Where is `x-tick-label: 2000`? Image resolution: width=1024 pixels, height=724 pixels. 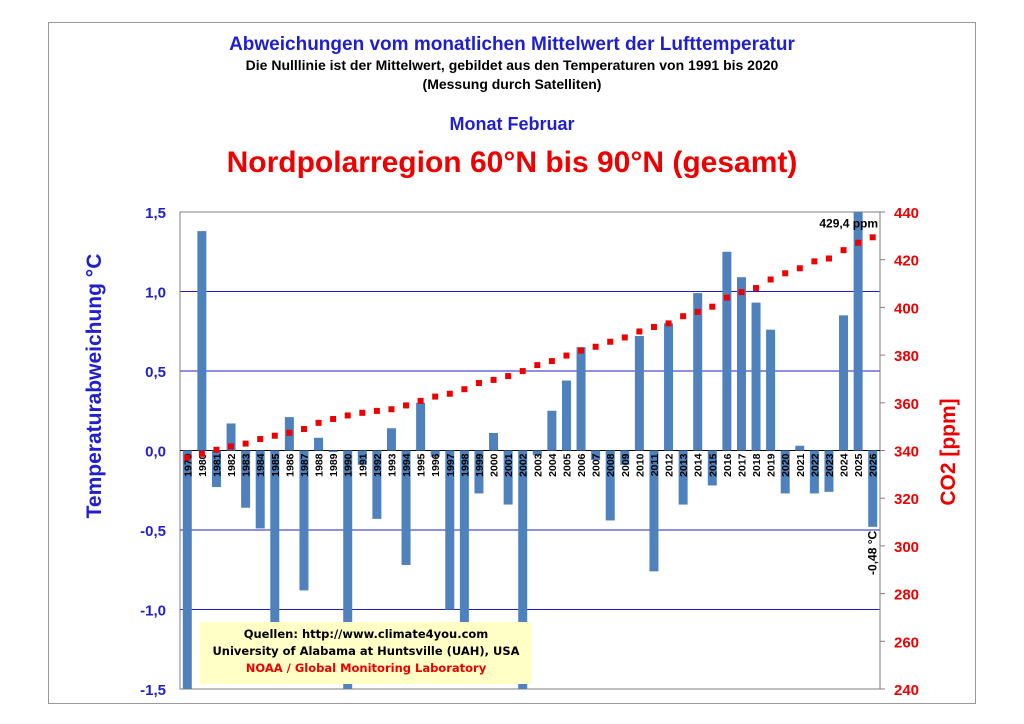 x-tick-label: 2000 is located at coordinates (495, 465).